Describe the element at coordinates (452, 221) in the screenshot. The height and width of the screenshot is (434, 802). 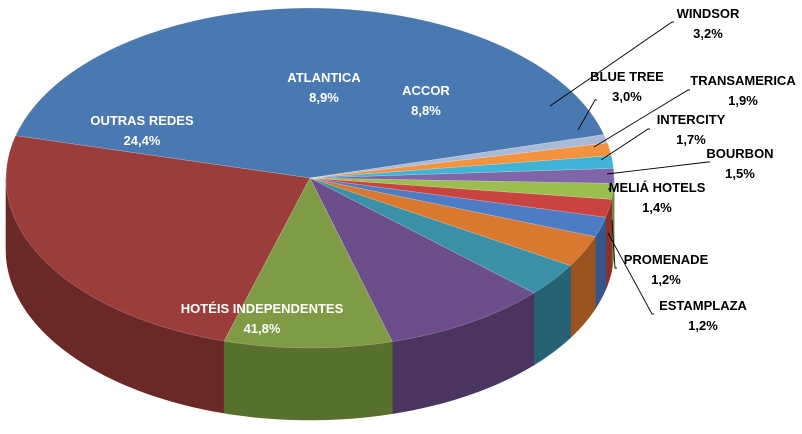
I see `pie-slice-blue-tree` at that location.